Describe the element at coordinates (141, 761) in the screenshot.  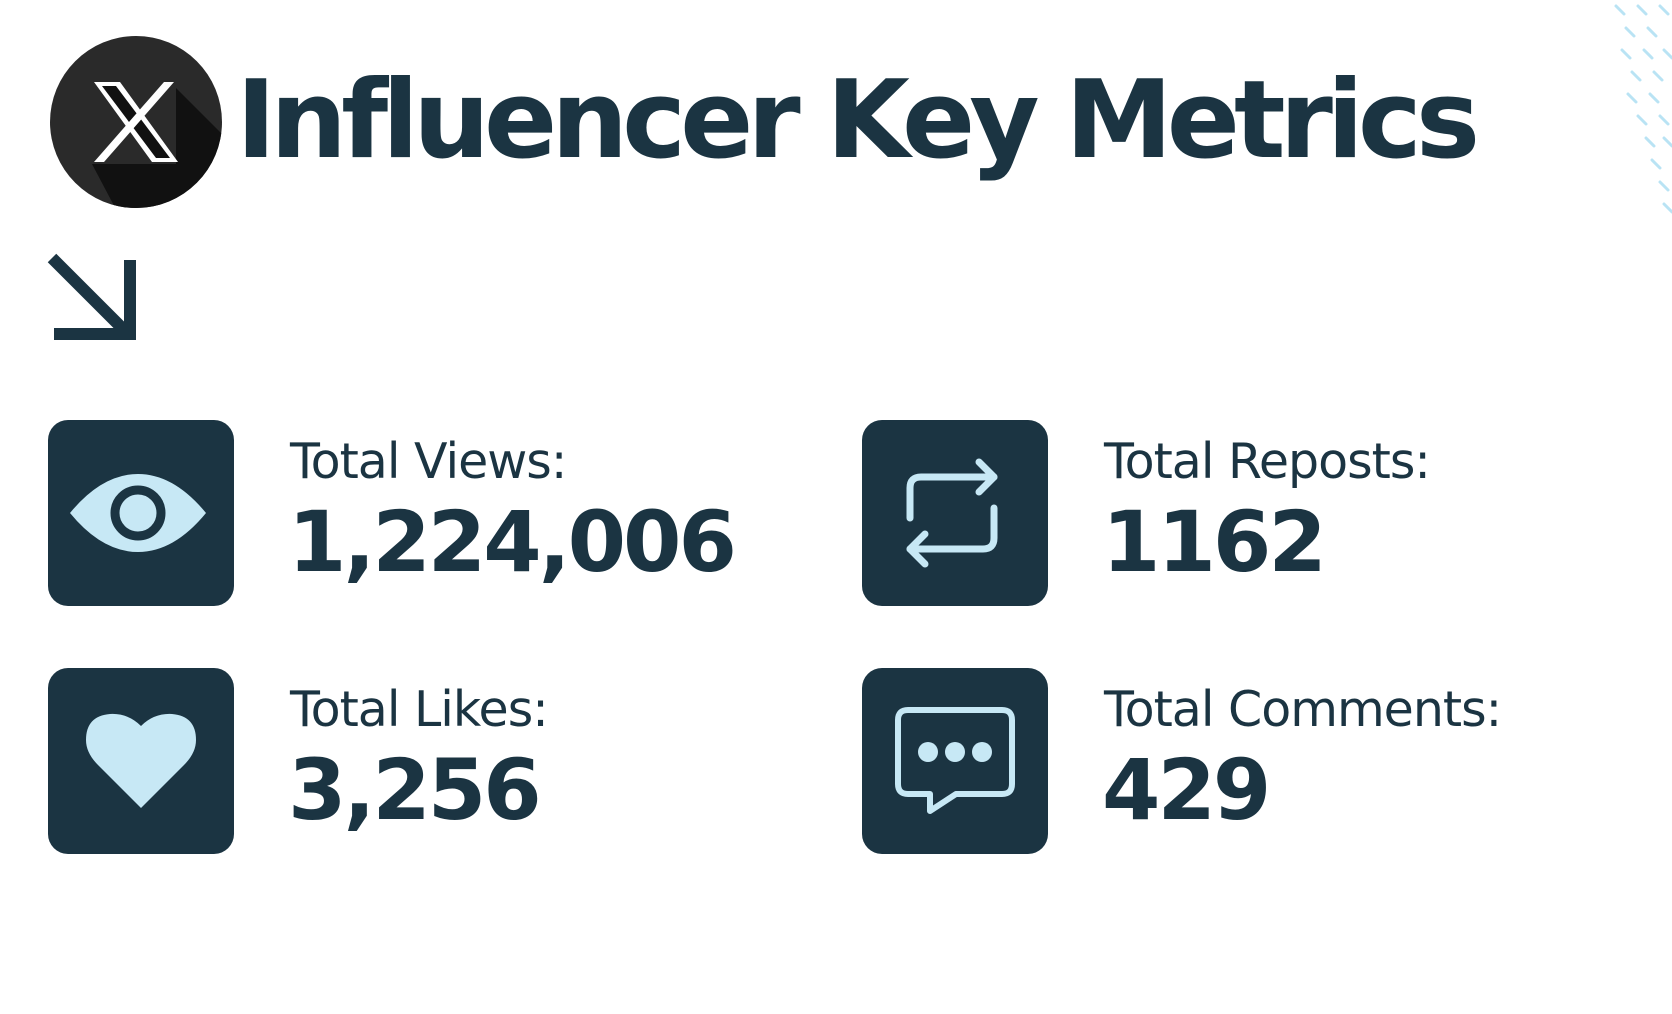
I see `heart-icon` at that location.